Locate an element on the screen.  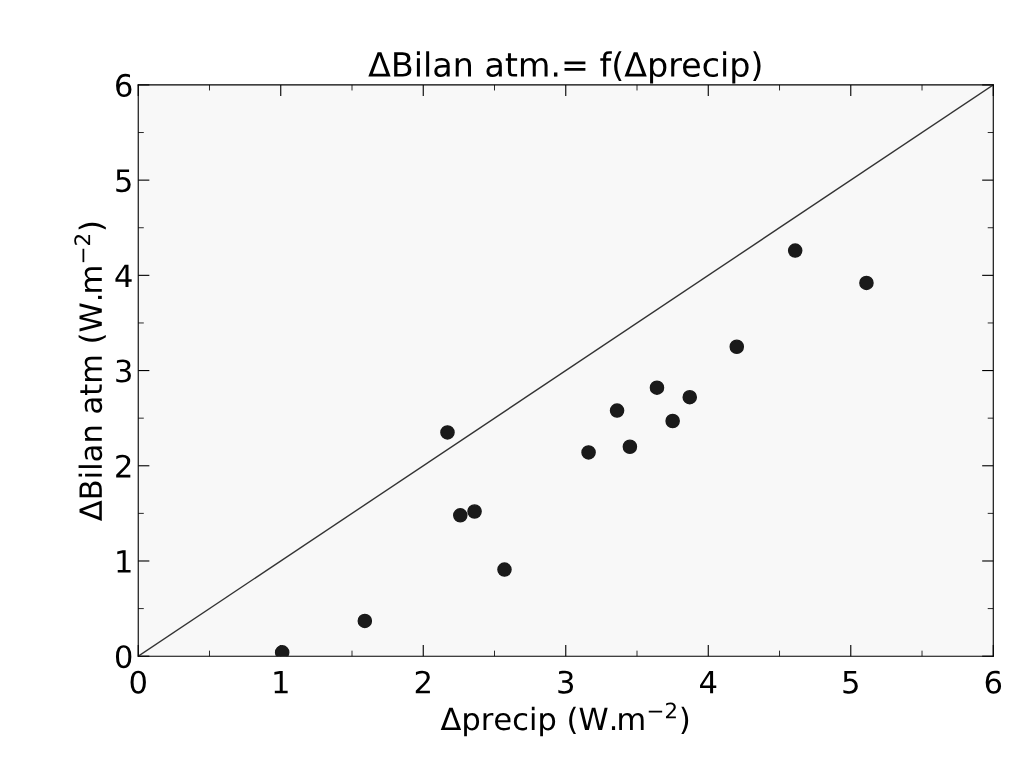
x-axis-title: Δprecip (W.m$^{−2}$) is located at coordinates (564, 719).